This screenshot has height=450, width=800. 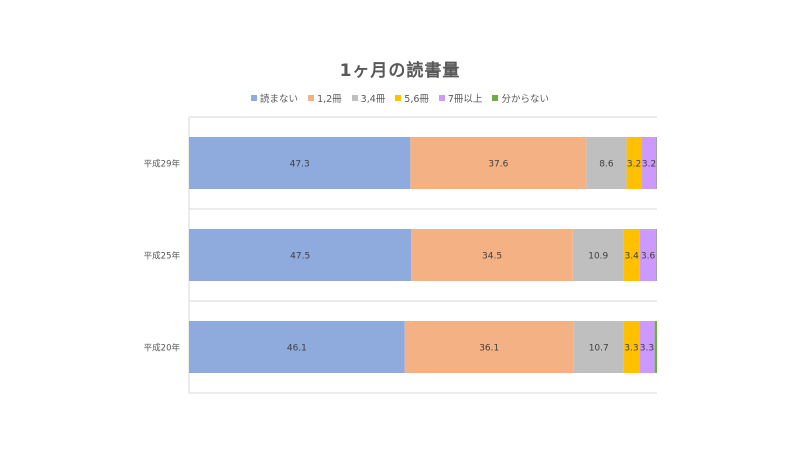 I want to click on data-label: 3.4, so click(x=632, y=257).